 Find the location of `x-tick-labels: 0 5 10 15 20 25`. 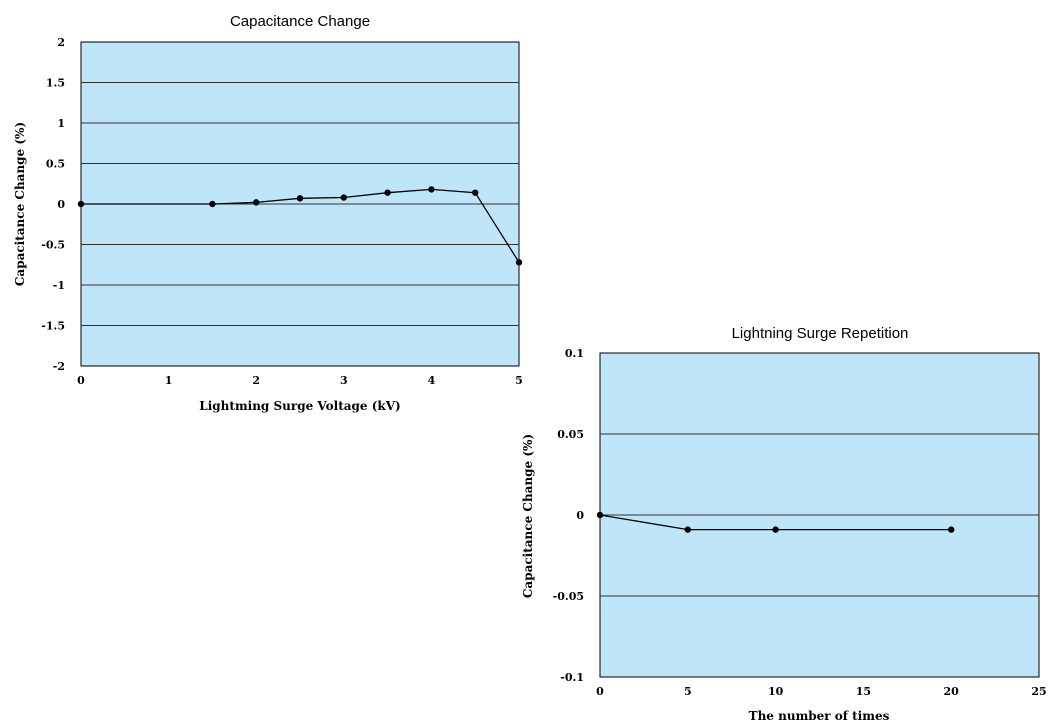

x-tick-labels: 0 5 10 15 20 25 is located at coordinates (821, 691).